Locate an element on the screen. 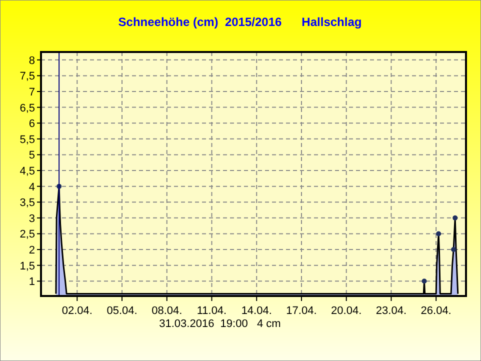  x-tick-label: 17.04. is located at coordinates (301, 311).